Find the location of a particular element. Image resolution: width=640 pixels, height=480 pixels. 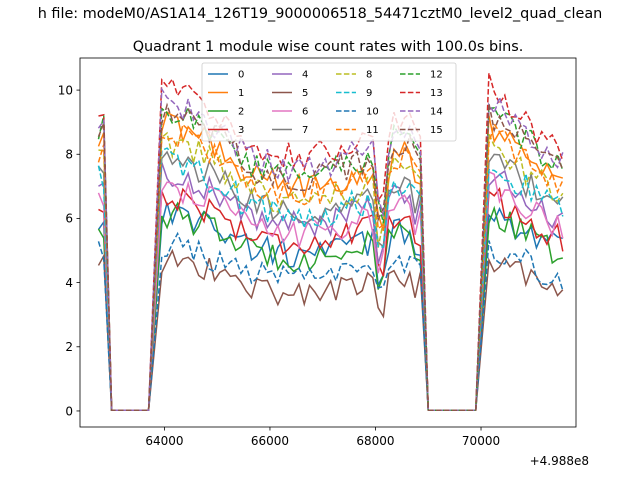

legend-label: 13 is located at coordinates (436, 93).